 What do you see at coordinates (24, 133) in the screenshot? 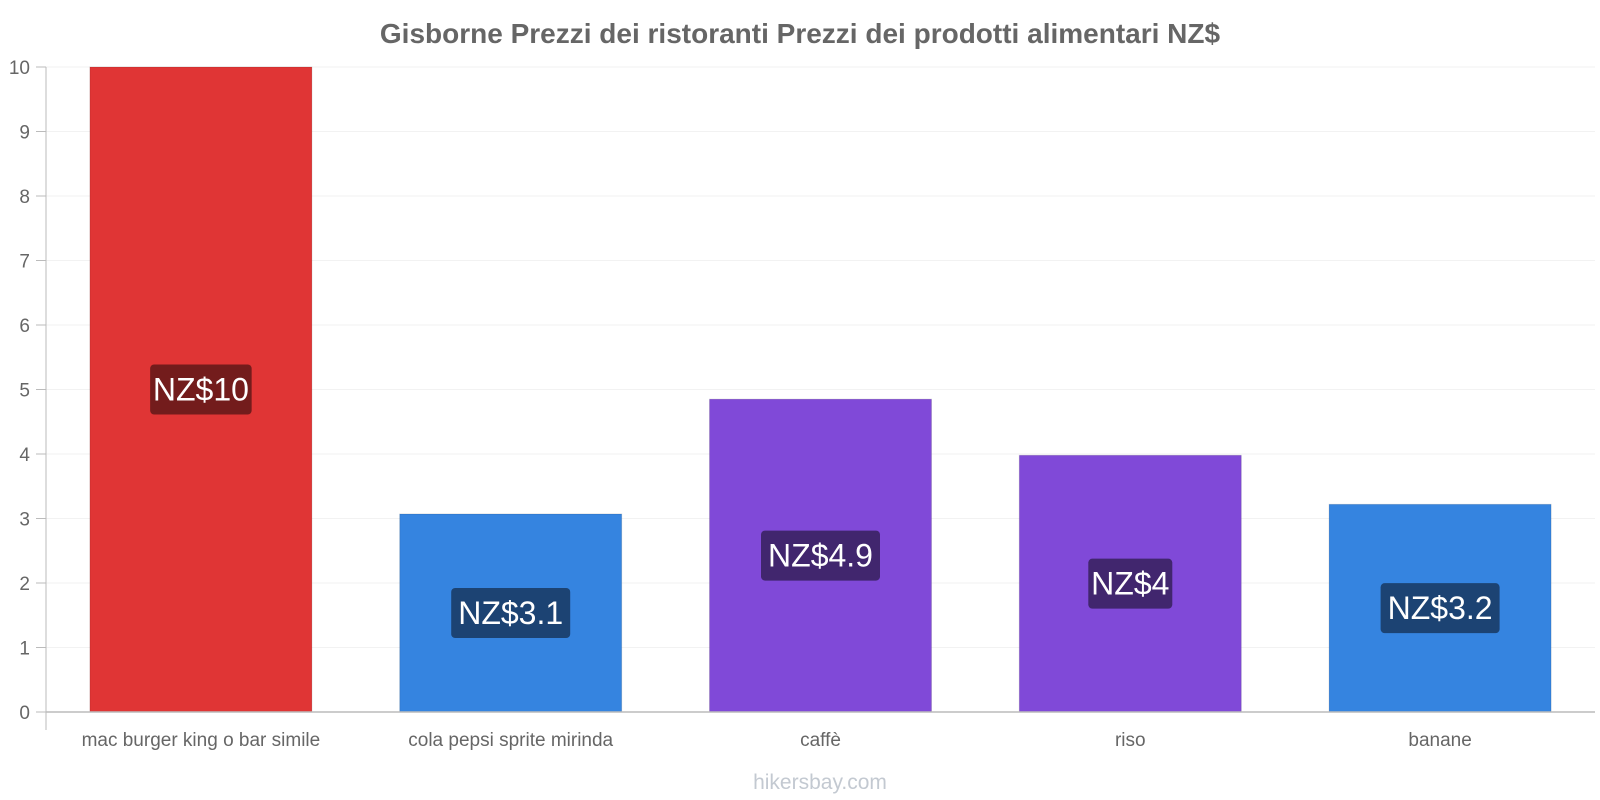
I see `y-tick-label: 9` at bounding box center [24, 133].